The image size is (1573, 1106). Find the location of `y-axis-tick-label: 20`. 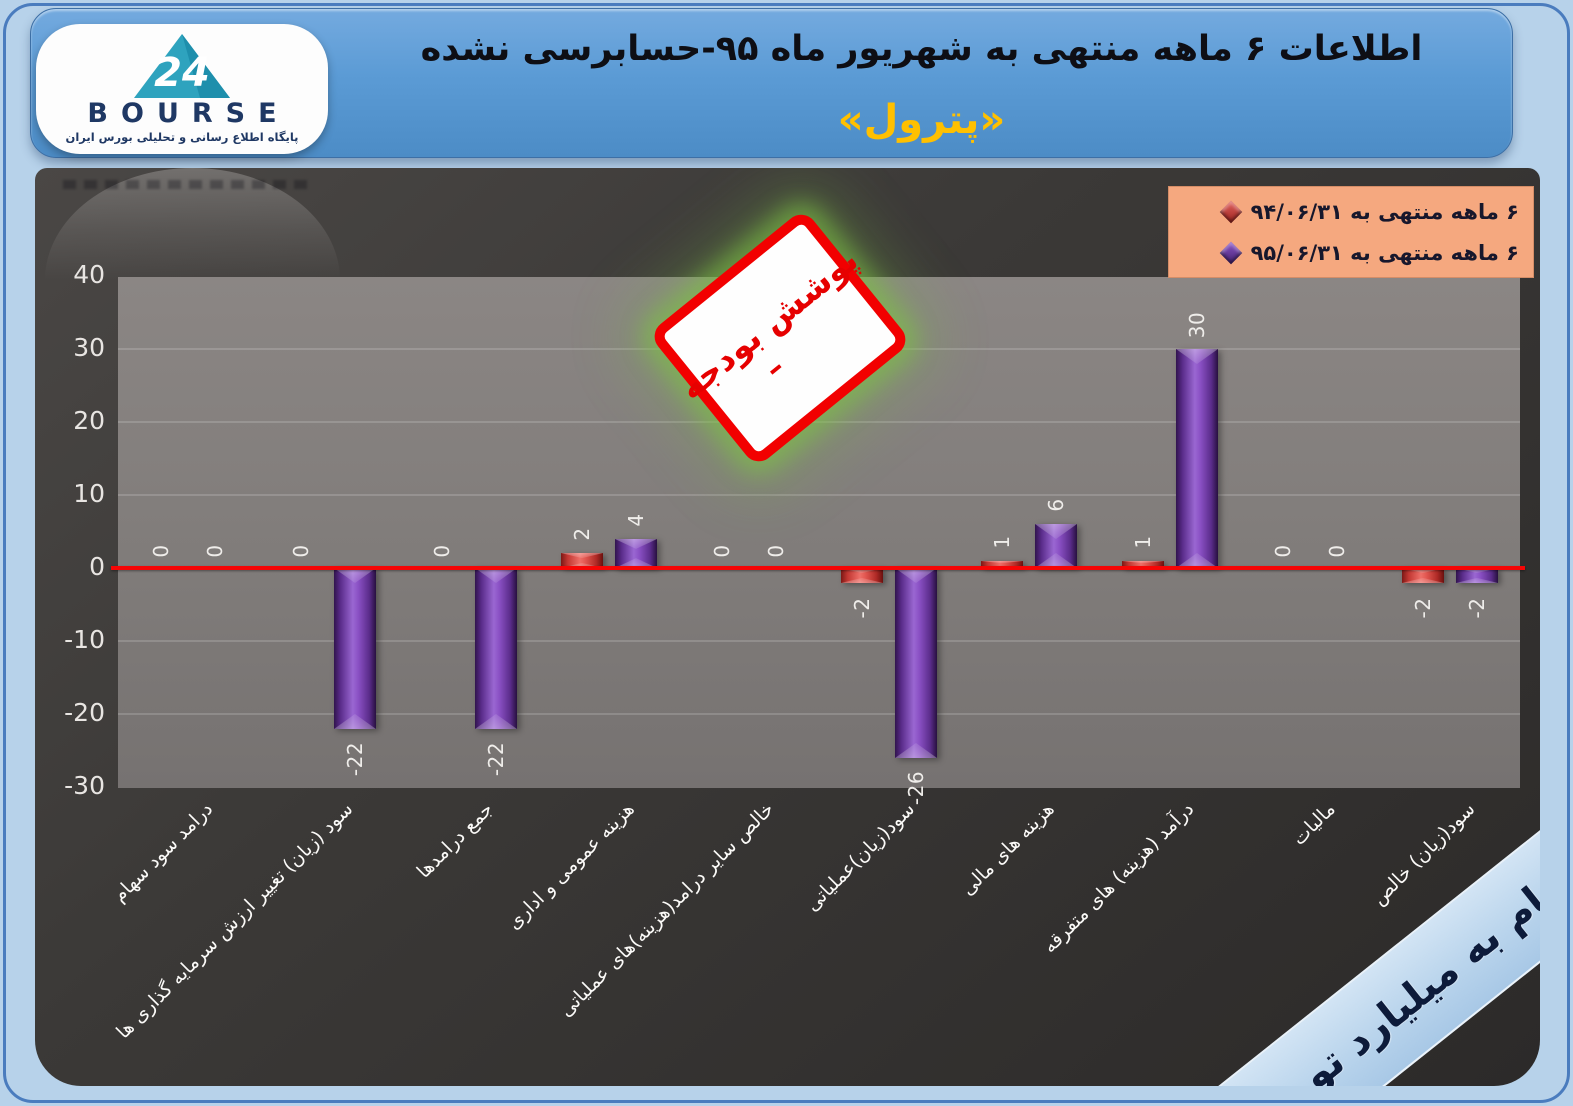

y-axis-tick-label: 20 is located at coordinates (89, 420).